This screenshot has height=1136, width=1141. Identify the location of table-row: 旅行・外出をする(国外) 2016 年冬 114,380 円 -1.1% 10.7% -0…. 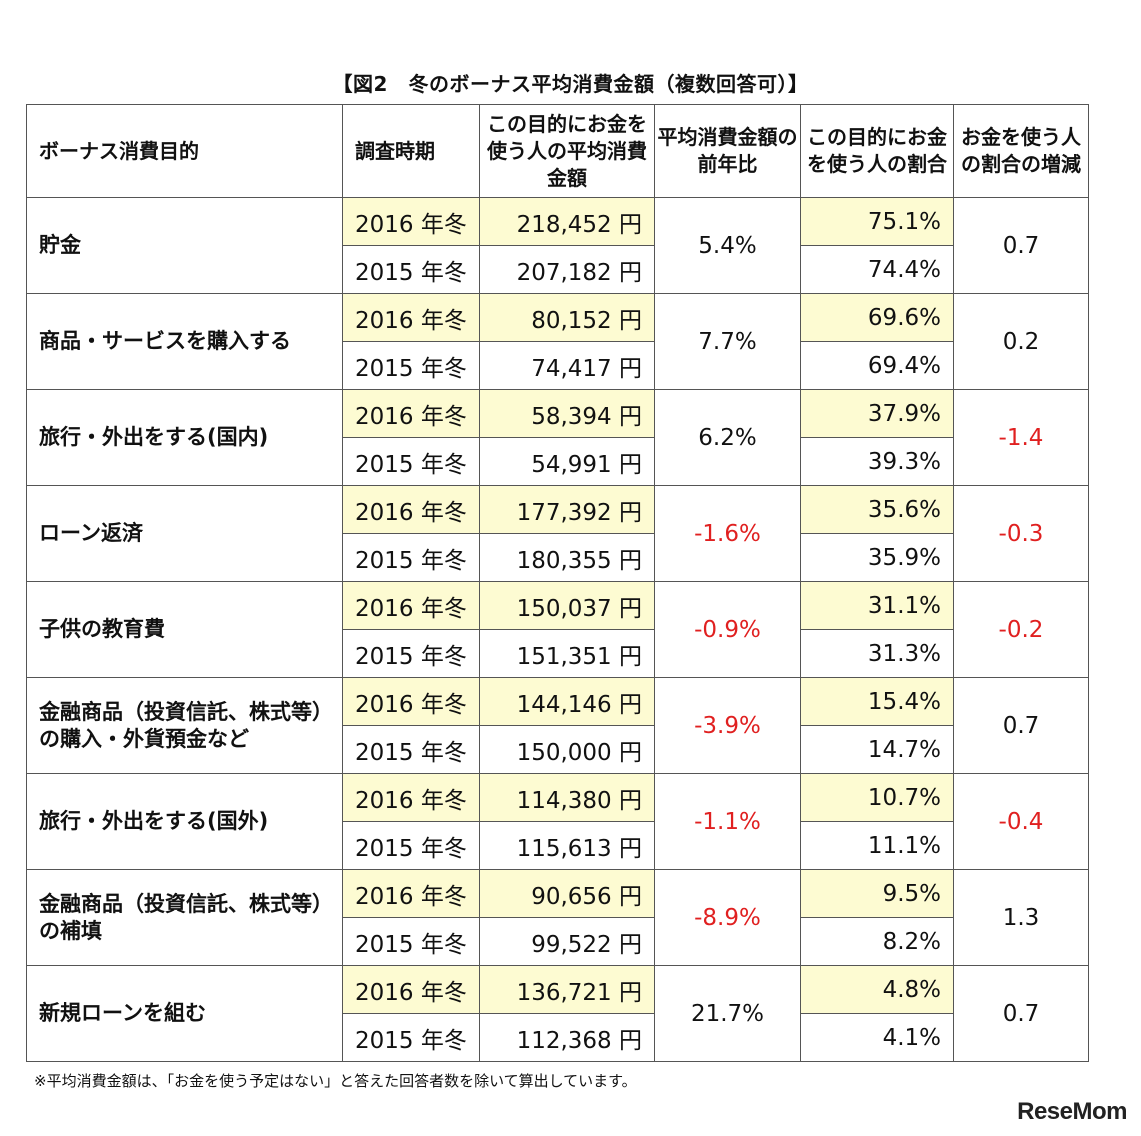
(557, 821).